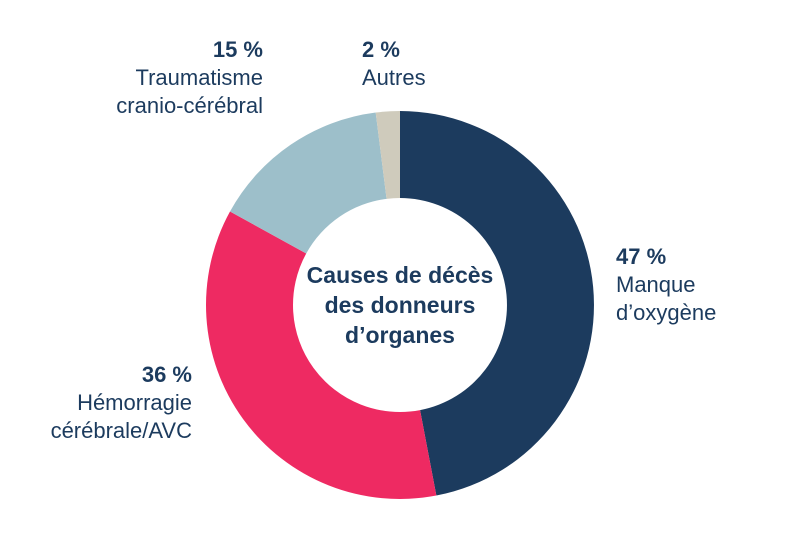 Image resolution: width=796 pixels, height=545 pixels. I want to click on donut-center-title-line3: d’organes, so click(400, 335).